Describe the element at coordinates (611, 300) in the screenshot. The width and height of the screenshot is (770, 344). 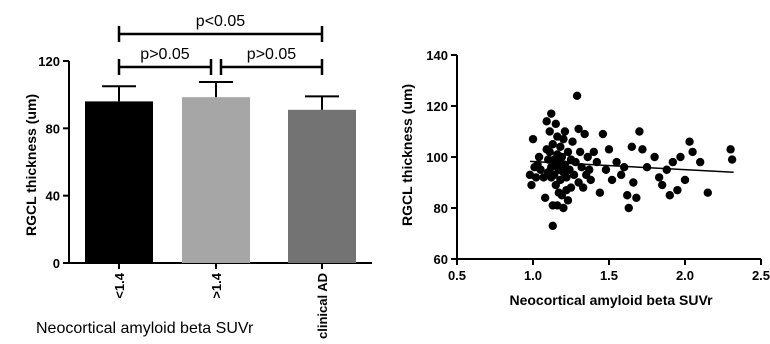
I see `scatter-x-axis-title: Neocortical amyloid beta SUVr` at that location.